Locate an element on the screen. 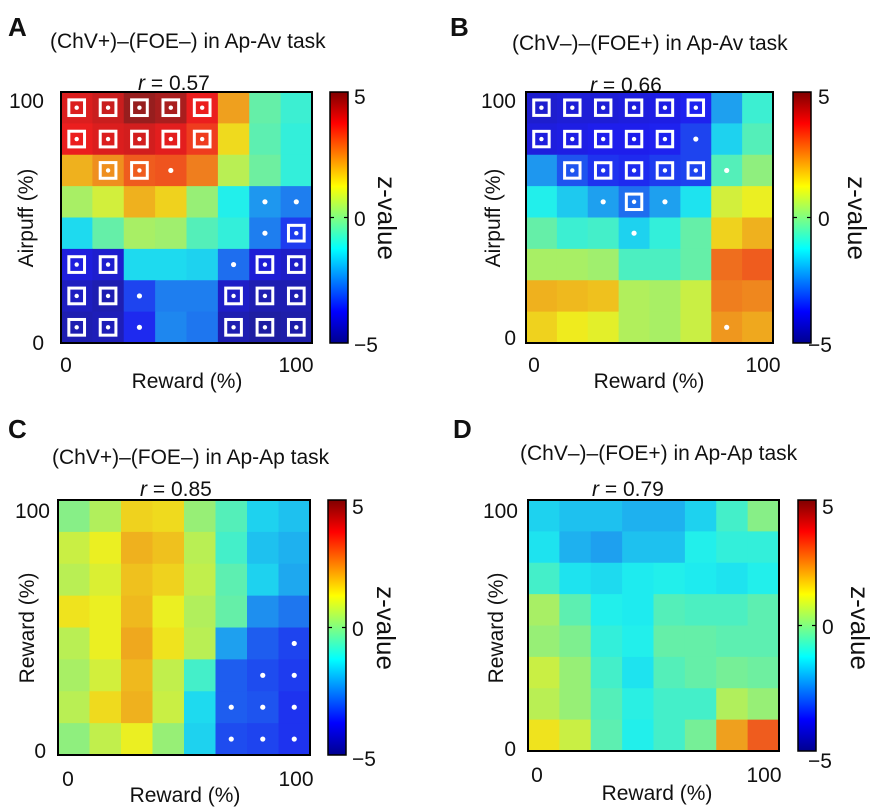  heatmap-grid is located at coordinates (184, 628).